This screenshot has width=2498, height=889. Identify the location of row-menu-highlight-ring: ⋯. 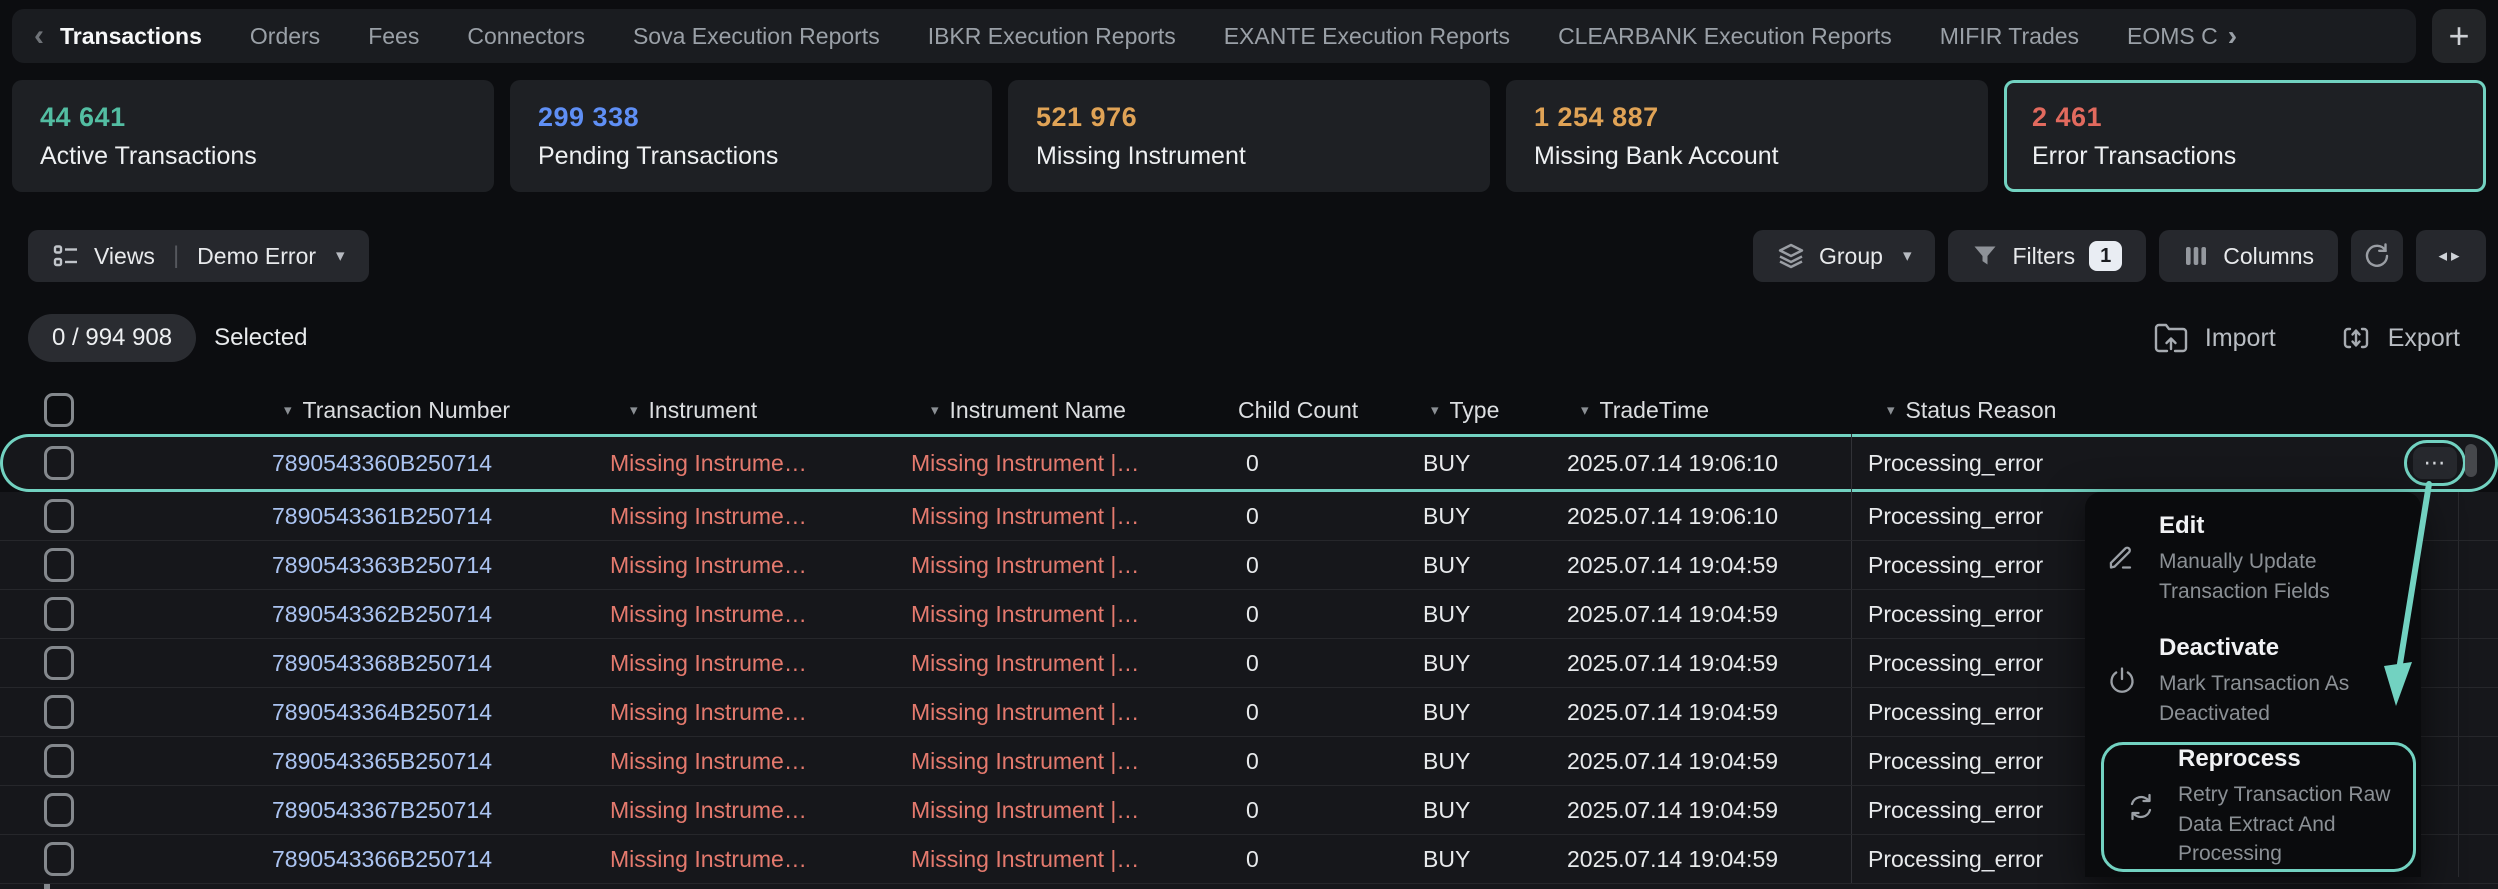
(2435, 463).